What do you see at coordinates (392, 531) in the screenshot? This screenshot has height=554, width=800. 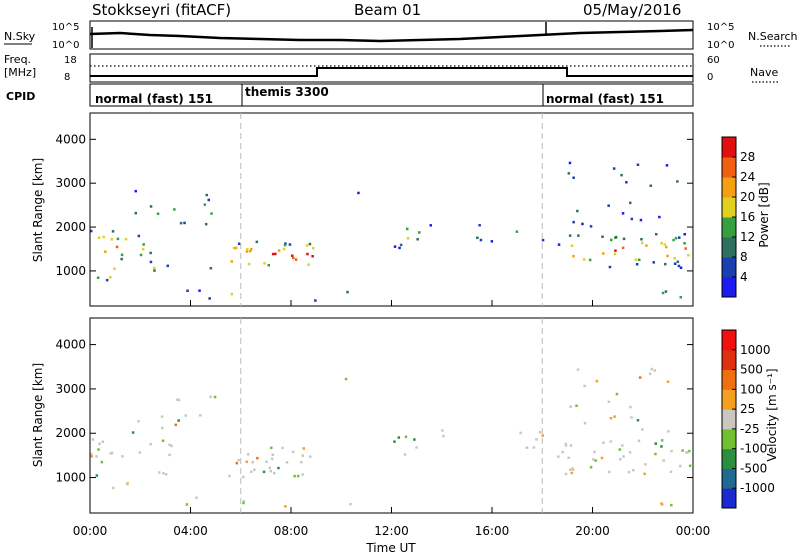 I see `x-axis: 00:00 04:00 08:00 12:00 16:00 20:00 00:00` at bounding box center [392, 531].